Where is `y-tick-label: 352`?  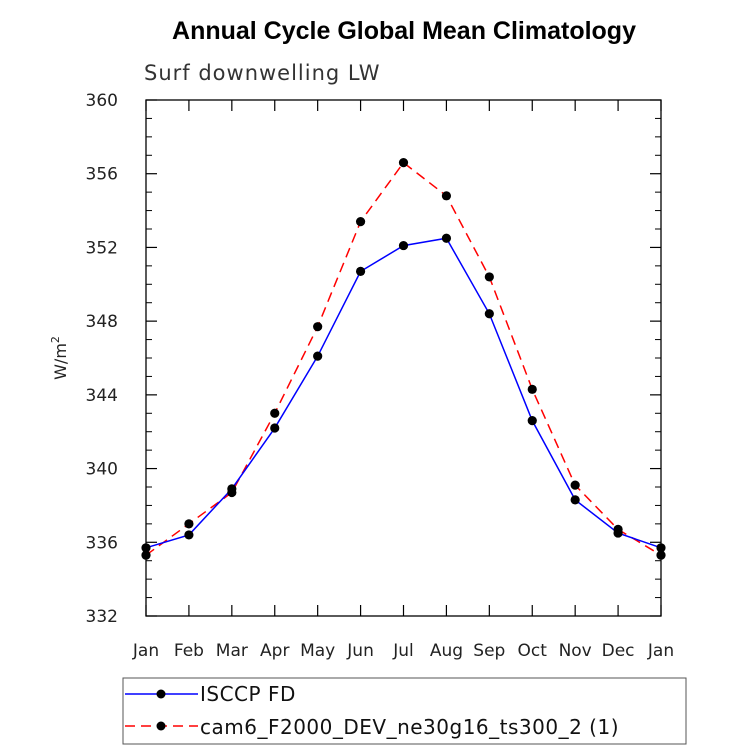
y-tick-label: 352 is located at coordinates (102, 248).